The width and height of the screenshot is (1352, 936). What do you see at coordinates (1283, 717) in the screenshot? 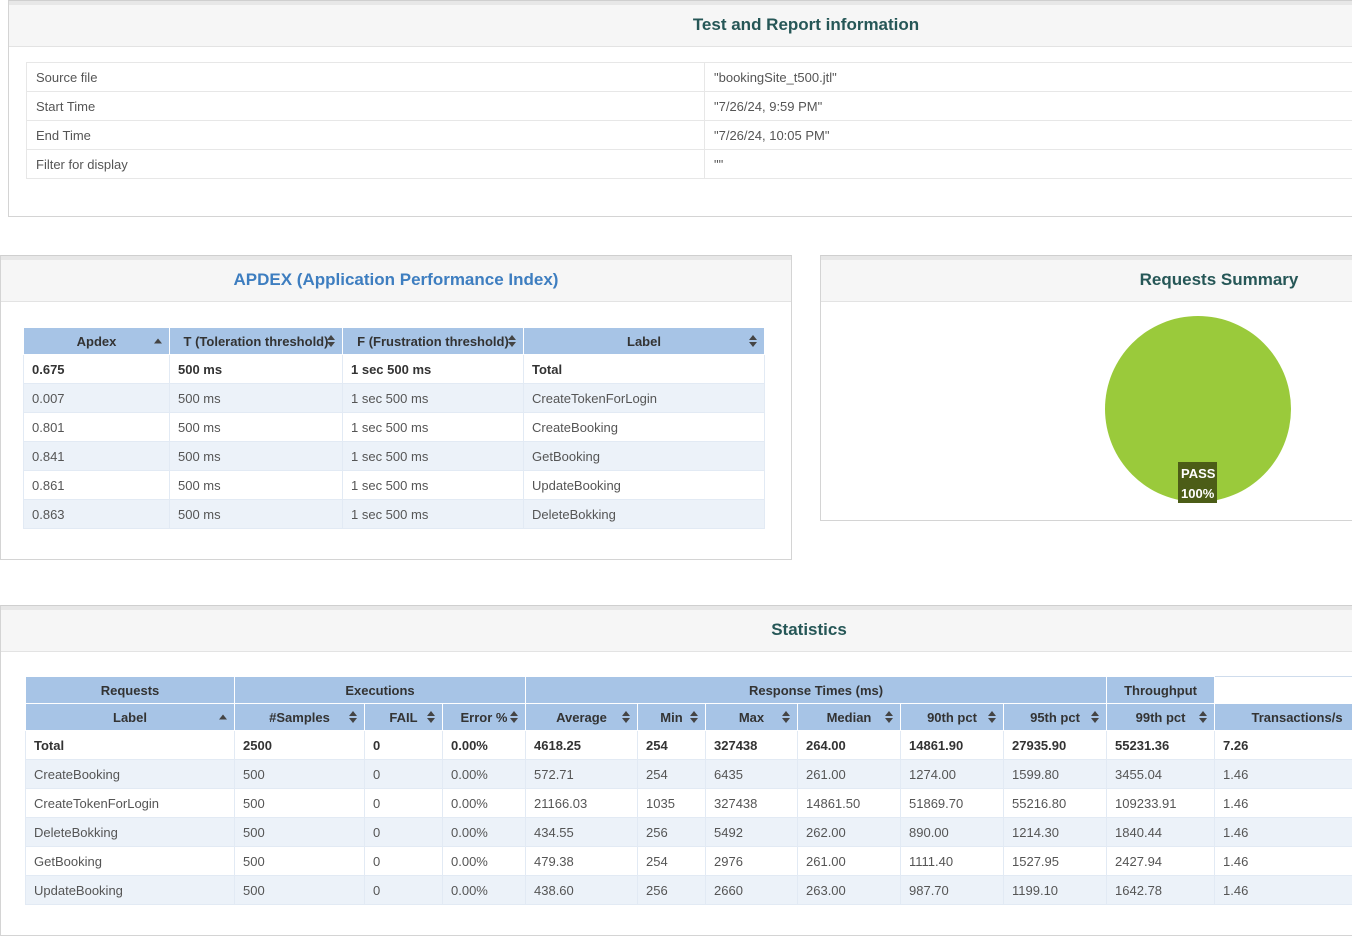
I see `stats-col-transactions: Transactions/s` at bounding box center [1283, 717].